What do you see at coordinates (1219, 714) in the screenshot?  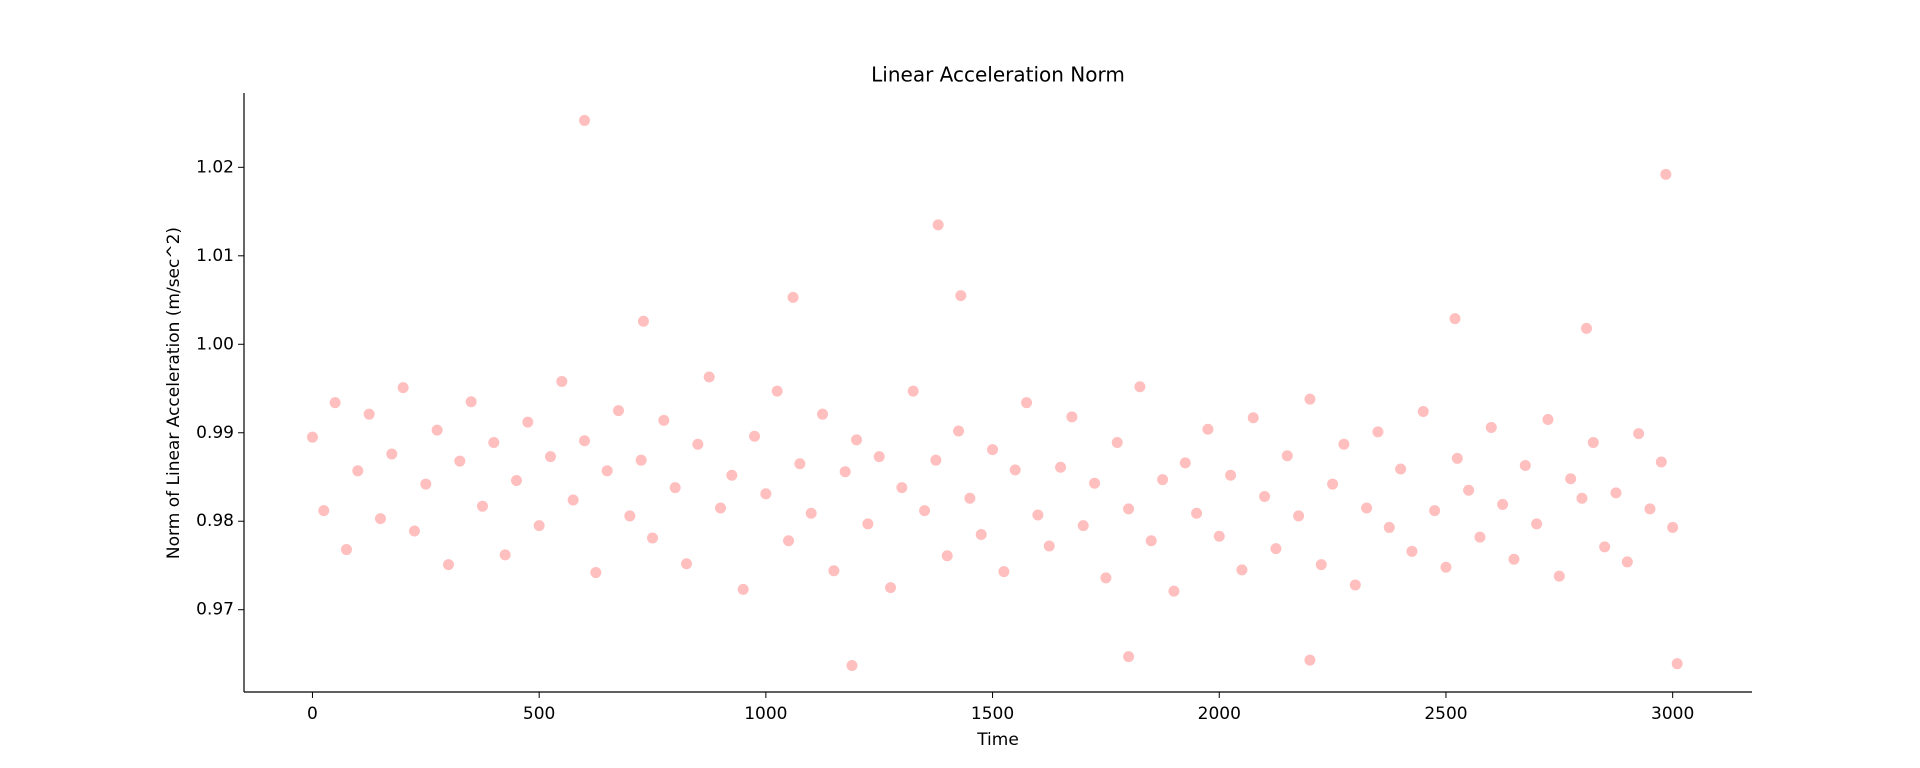 I see `x-tick-label: 2000` at bounding box center [1219, 714].